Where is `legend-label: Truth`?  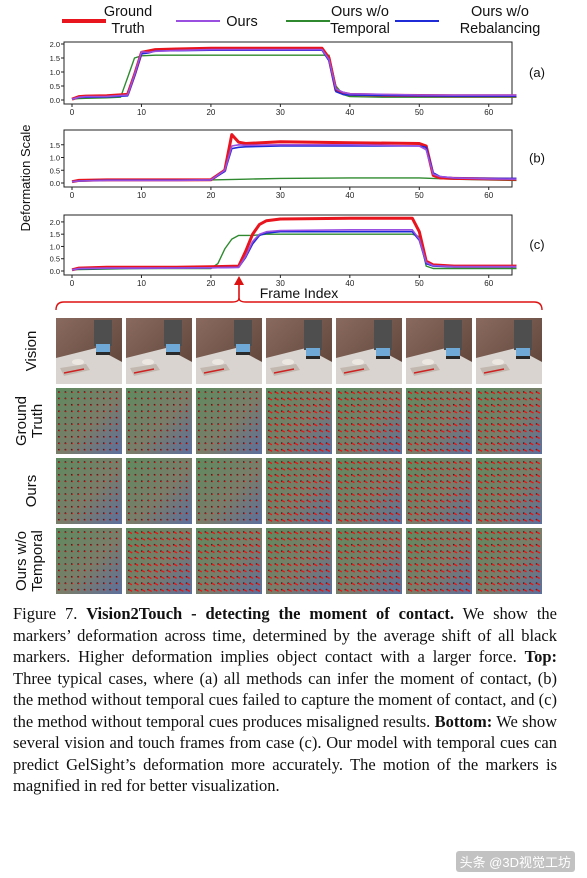 legend-label: Truth is located at coordinates (127, 29).